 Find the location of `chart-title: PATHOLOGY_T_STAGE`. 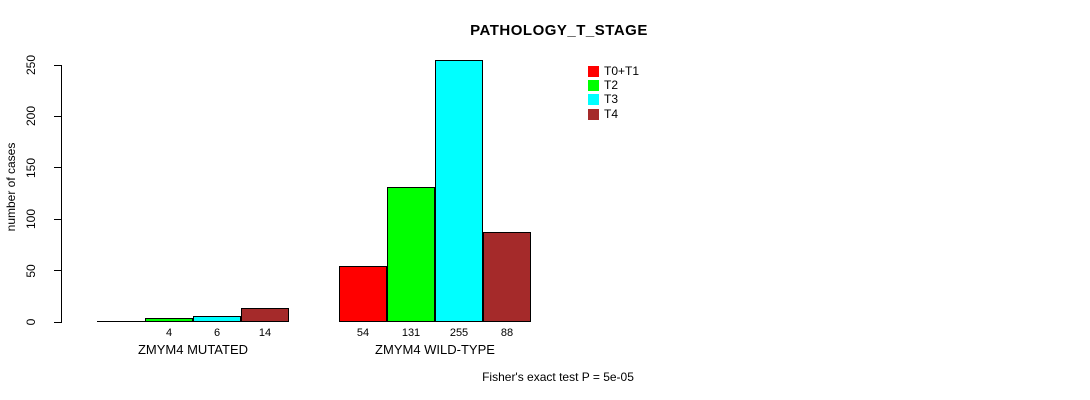

chart-title: PATHOLOGY_T_STAGE is located at coordinates (559, 30).